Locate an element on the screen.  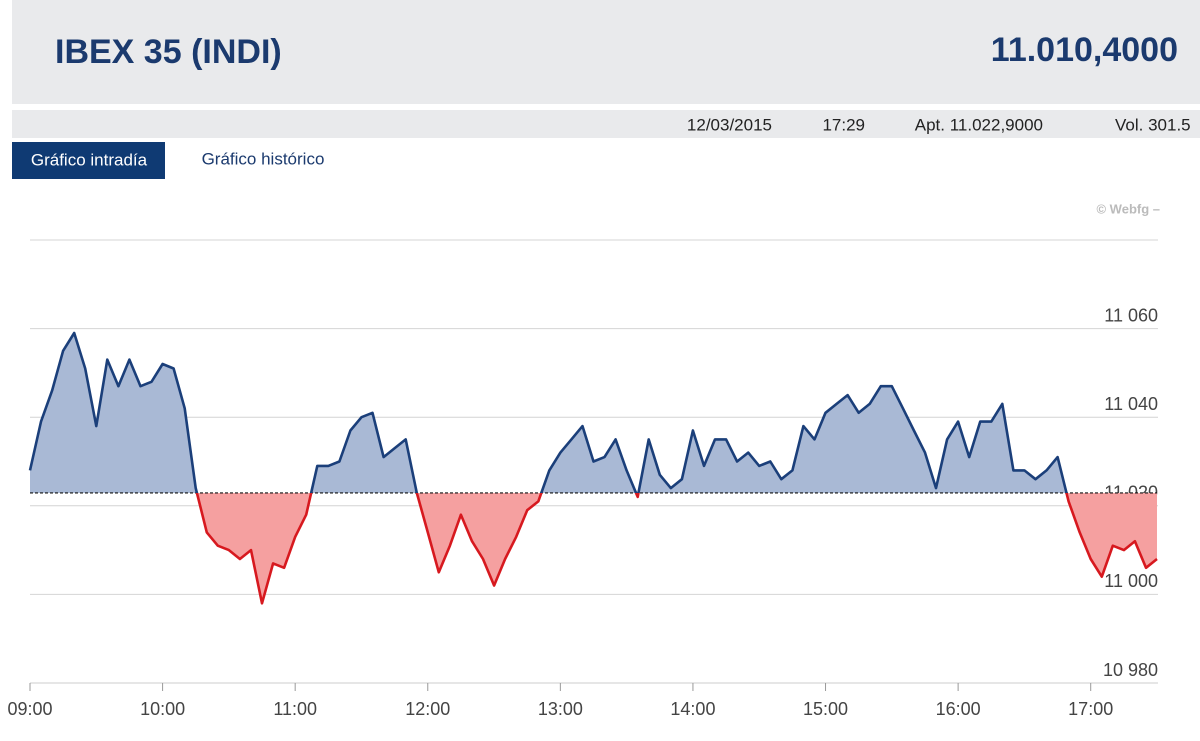
x-tick-label: 16:00 is located at coordinates (958, 709).